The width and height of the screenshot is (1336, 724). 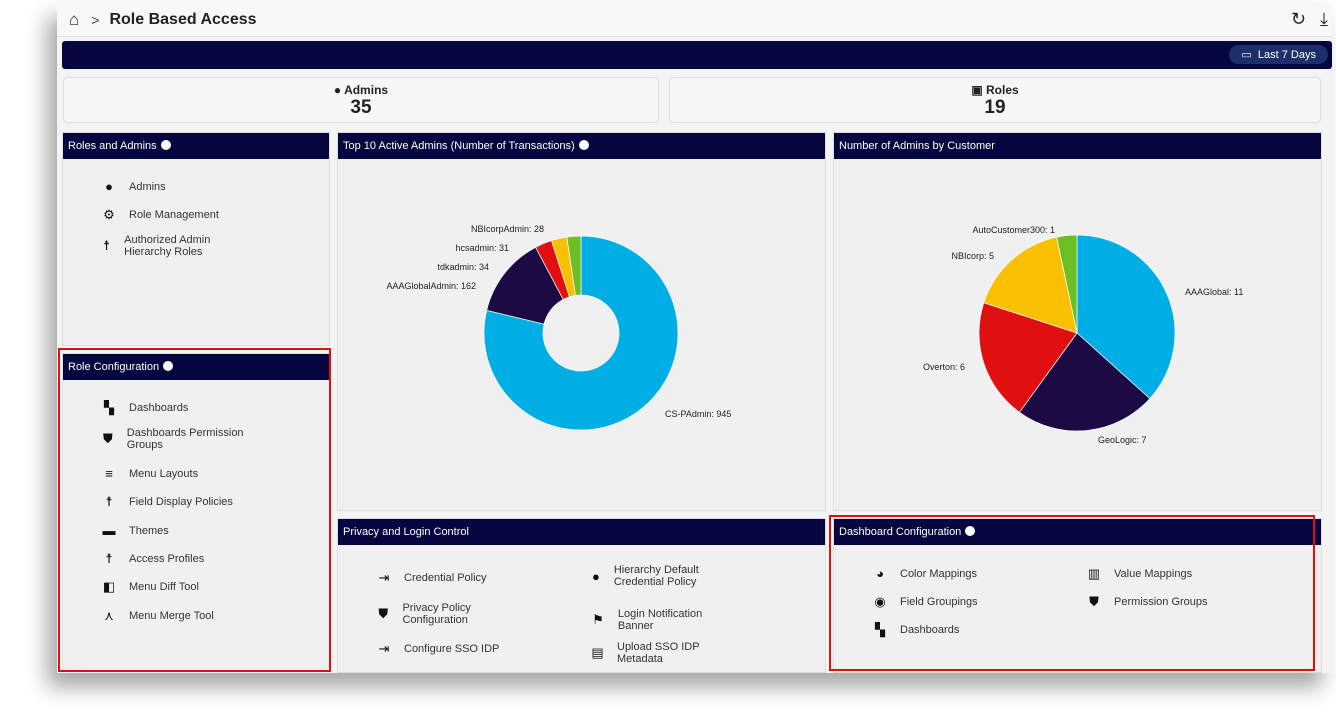 I want to click on link-label: Field Groupings, so click(x=939, y=602).